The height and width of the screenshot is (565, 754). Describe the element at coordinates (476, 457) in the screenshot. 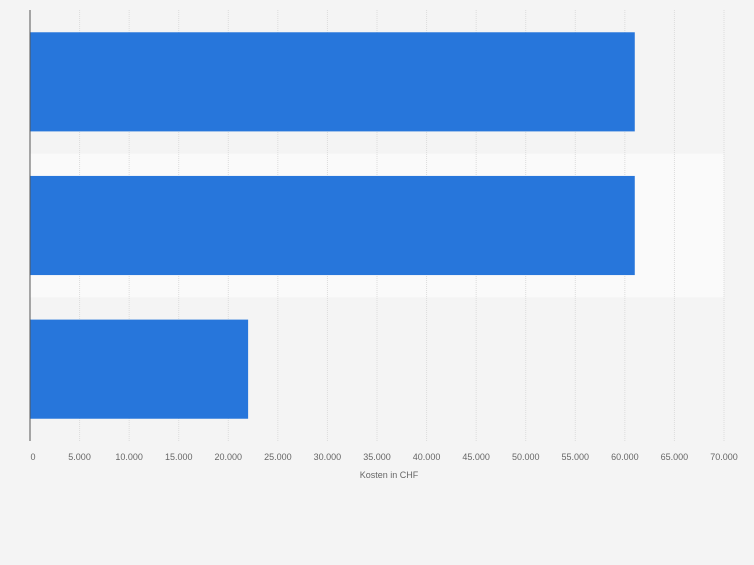

I see `x-tick-label: 45.000` at that location.